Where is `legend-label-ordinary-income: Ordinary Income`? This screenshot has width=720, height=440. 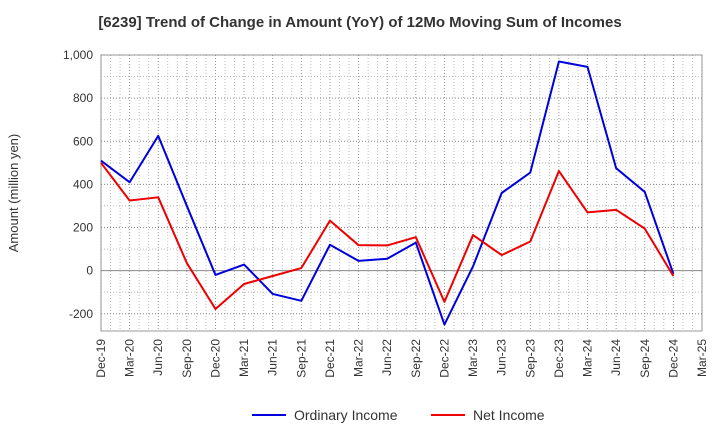 legend-label-ordinary-income: Ordinary Income is located at coordinates (346, 415).